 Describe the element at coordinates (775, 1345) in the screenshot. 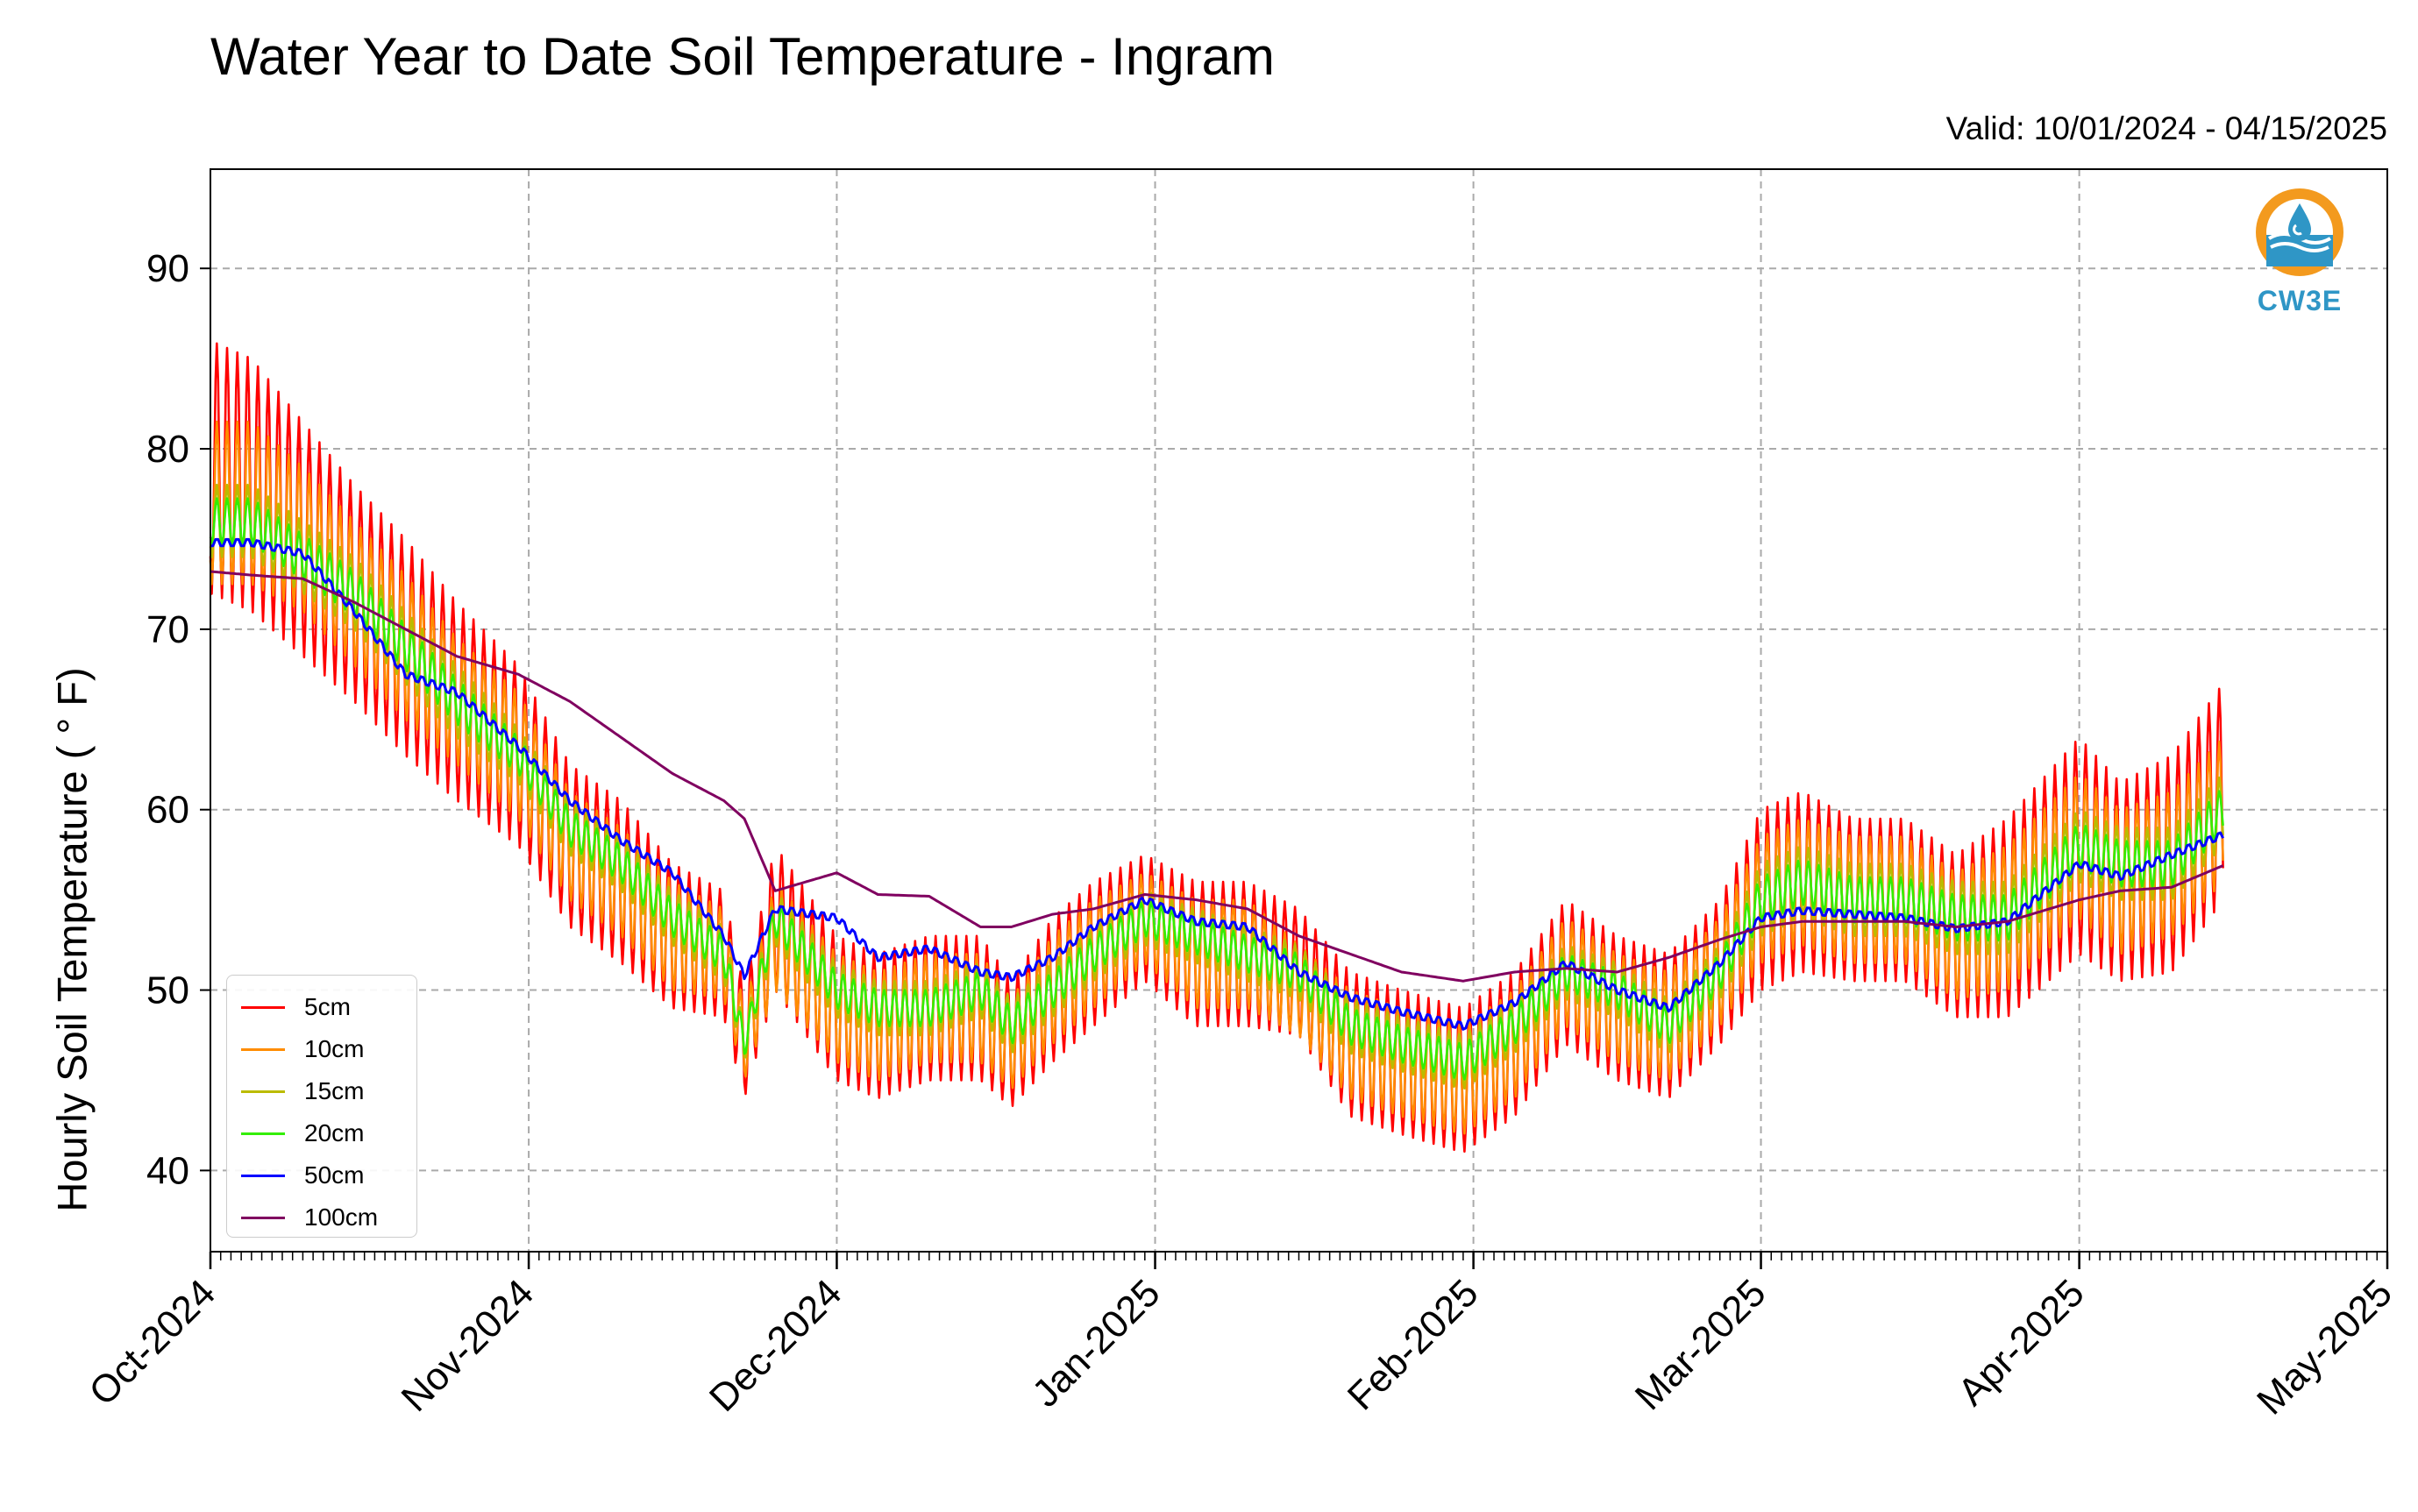

I see `x-tick-label: Dec-2024` at that location.